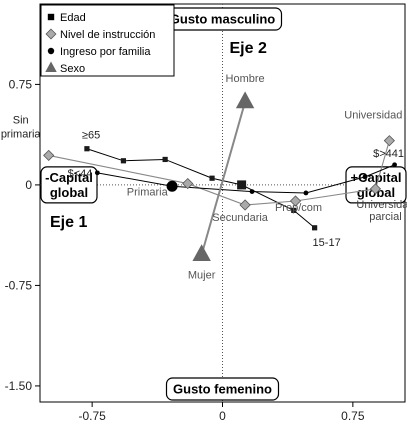 The height and width of the screenshot is (434, 407). What do you see at coordinates (69, 192) in the screenshot?
I see `minus-capital-global-text: global` at bounding box center [69, 192].